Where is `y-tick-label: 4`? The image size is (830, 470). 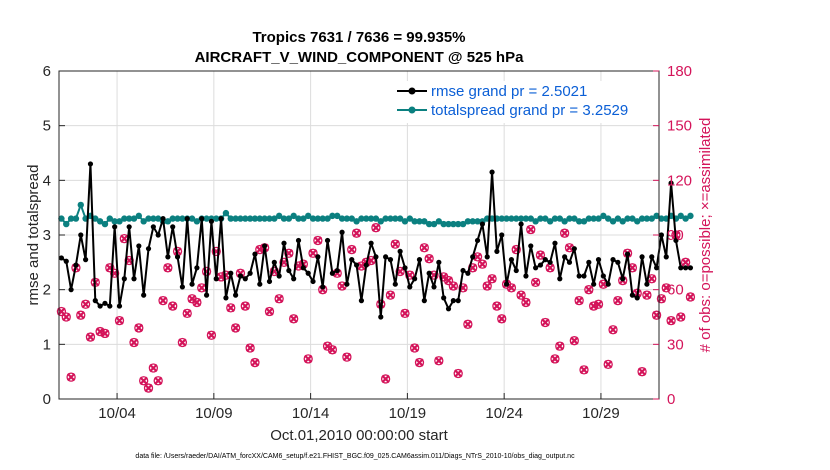
y-tick-label: 4 is located at coordinates (47, 180).